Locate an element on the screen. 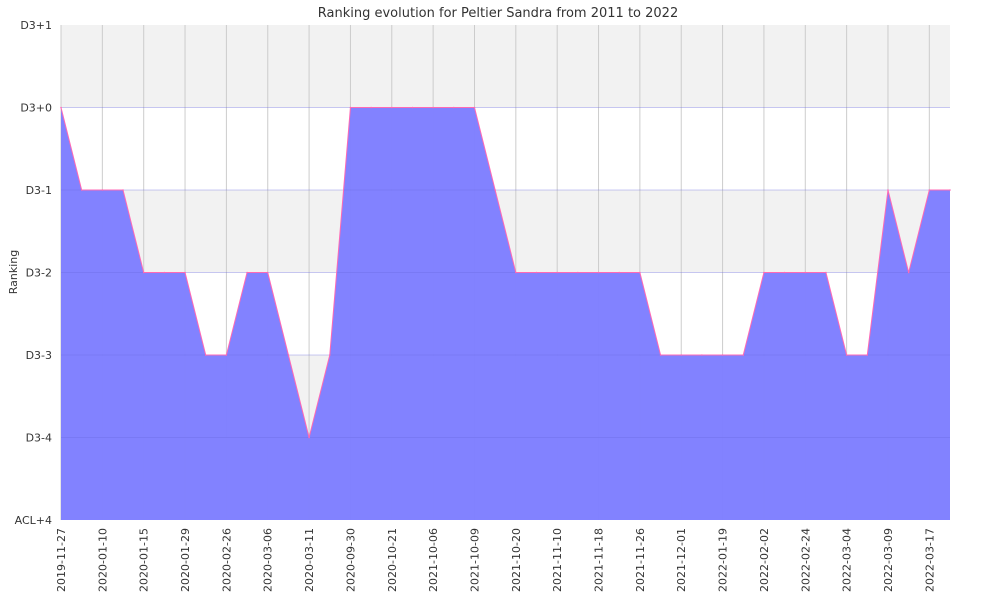 This screenshot has height=600, width=1000. x-tick-label: 2022-01-19 is located at coordinates (723, 560).